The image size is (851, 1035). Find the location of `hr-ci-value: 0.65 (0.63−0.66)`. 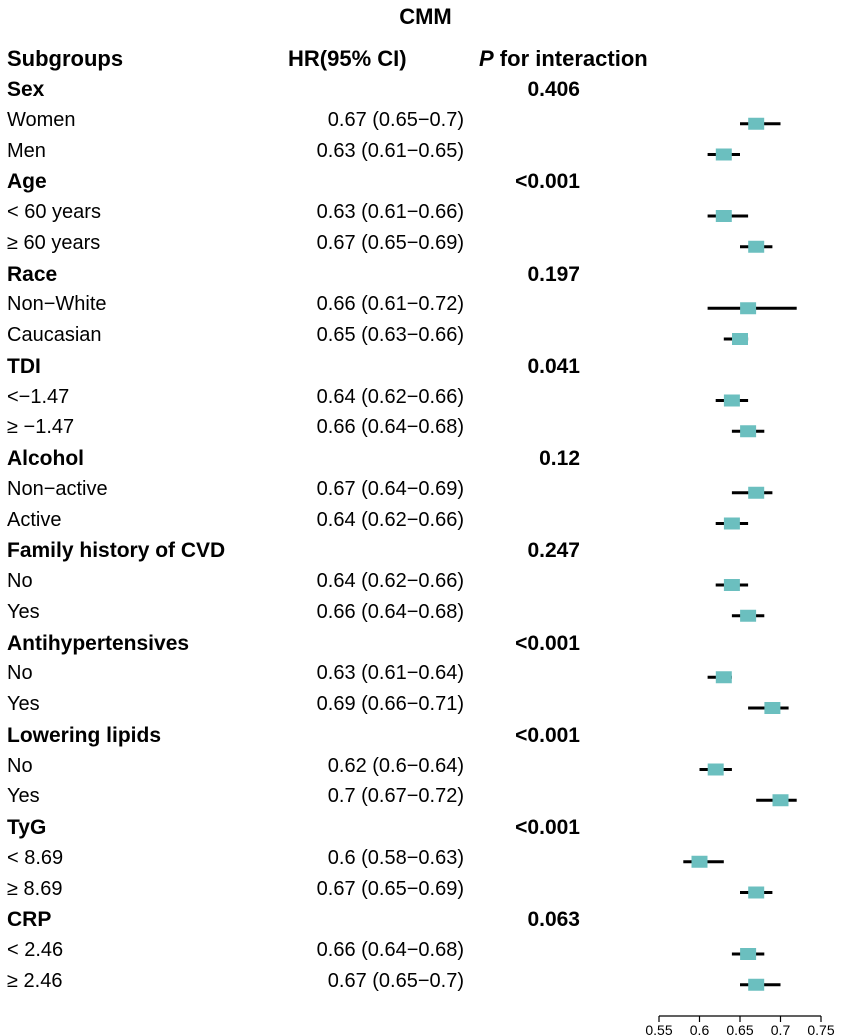

hr-ci-value: 0.65 (0.63−0.66) is located at coordinates (390, 335).